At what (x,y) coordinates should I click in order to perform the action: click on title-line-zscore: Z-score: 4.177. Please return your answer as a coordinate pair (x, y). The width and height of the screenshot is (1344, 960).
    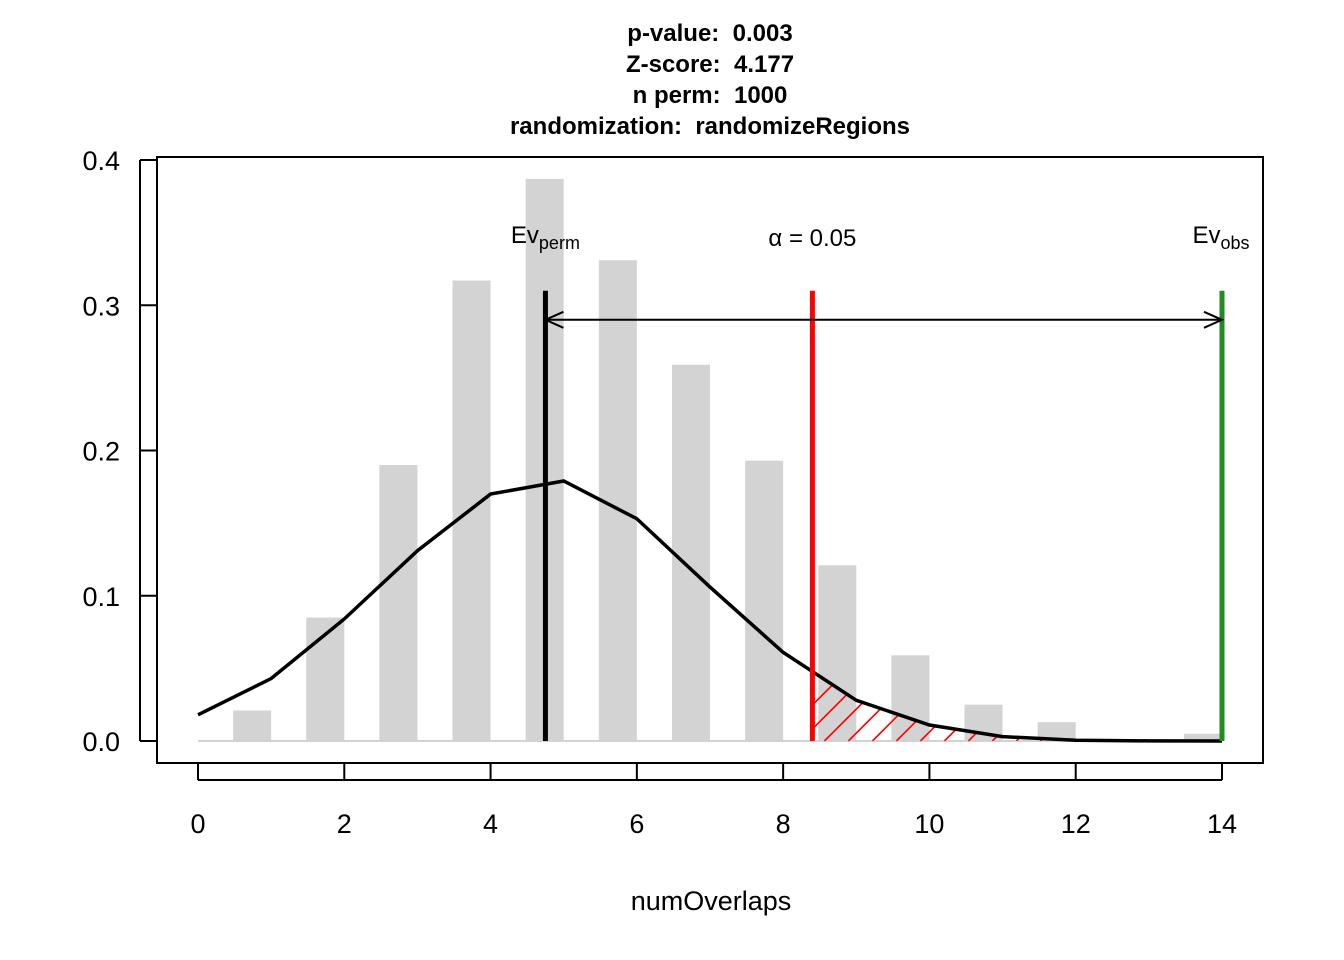
    Looking at the image, I should click on (710, 64).